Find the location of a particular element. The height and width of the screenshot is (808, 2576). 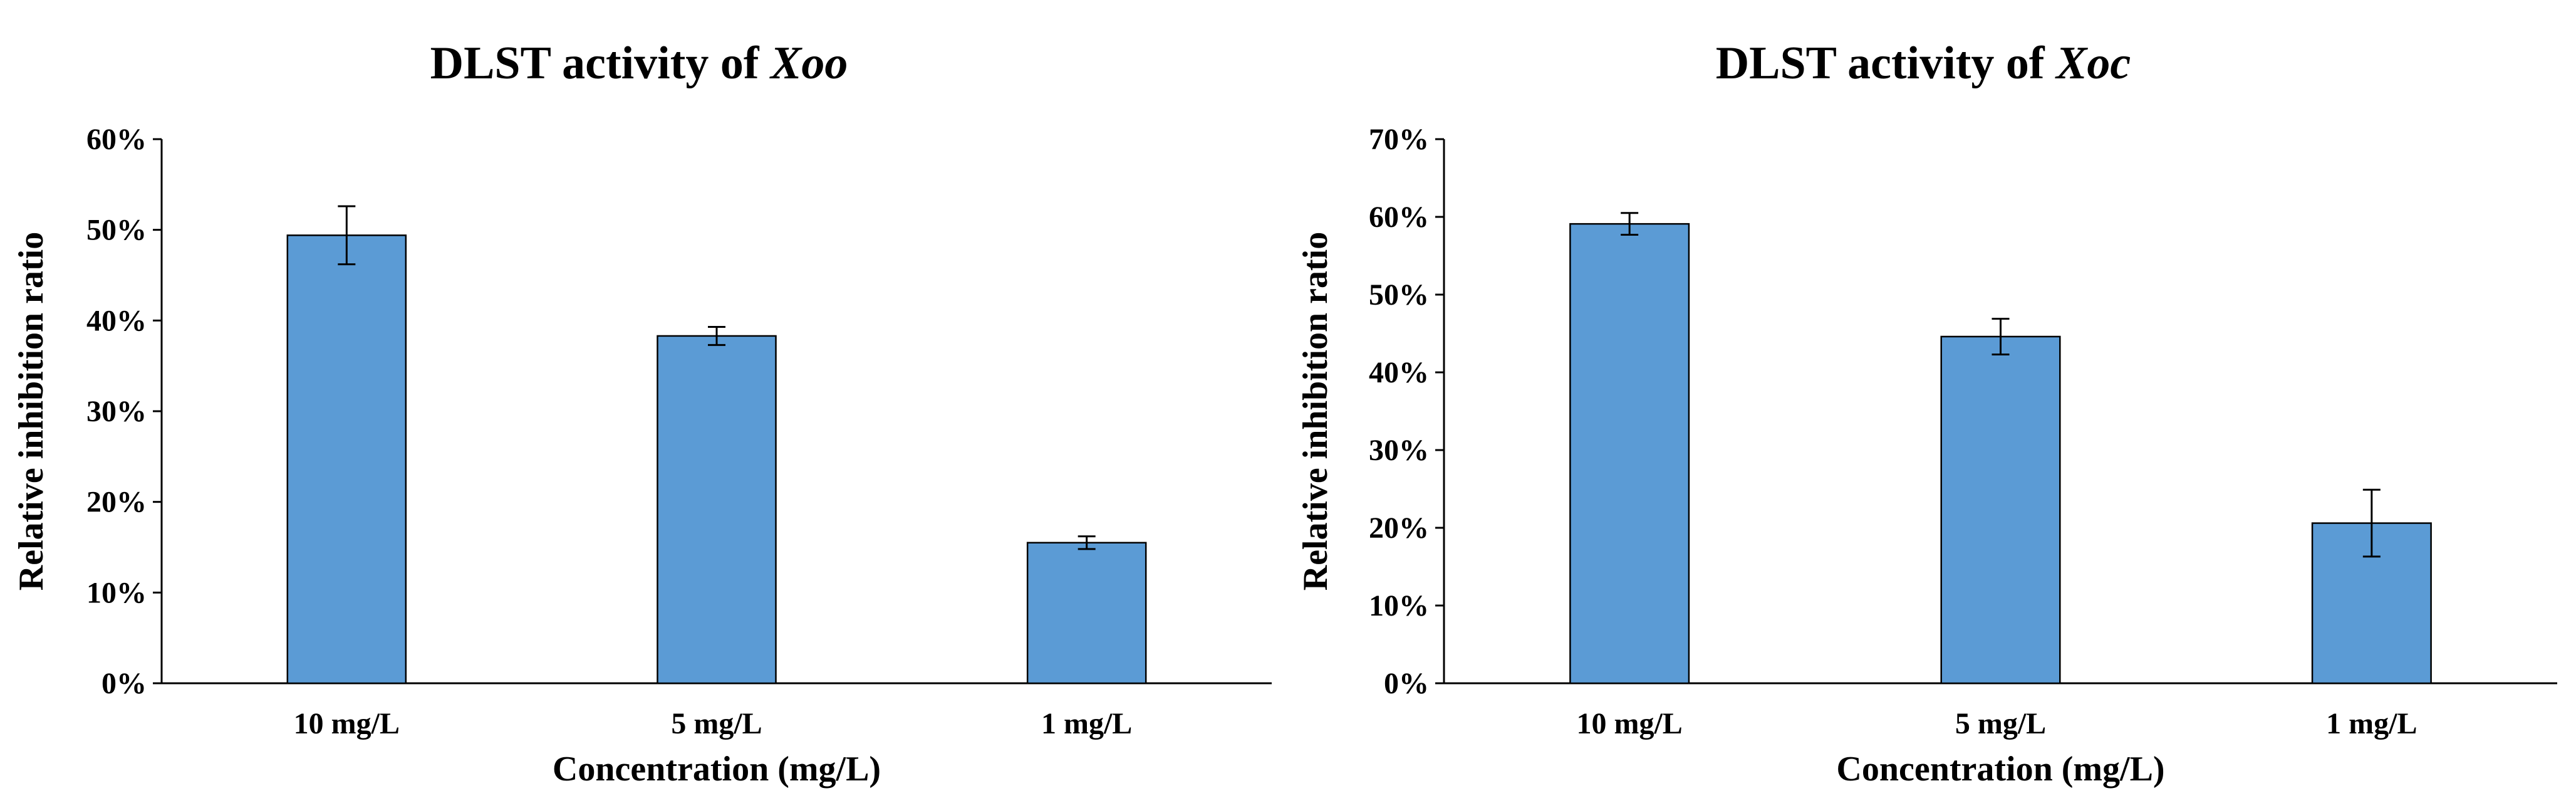

chart-title: DLST activity of Xoo is located at coordinates (639, 63).